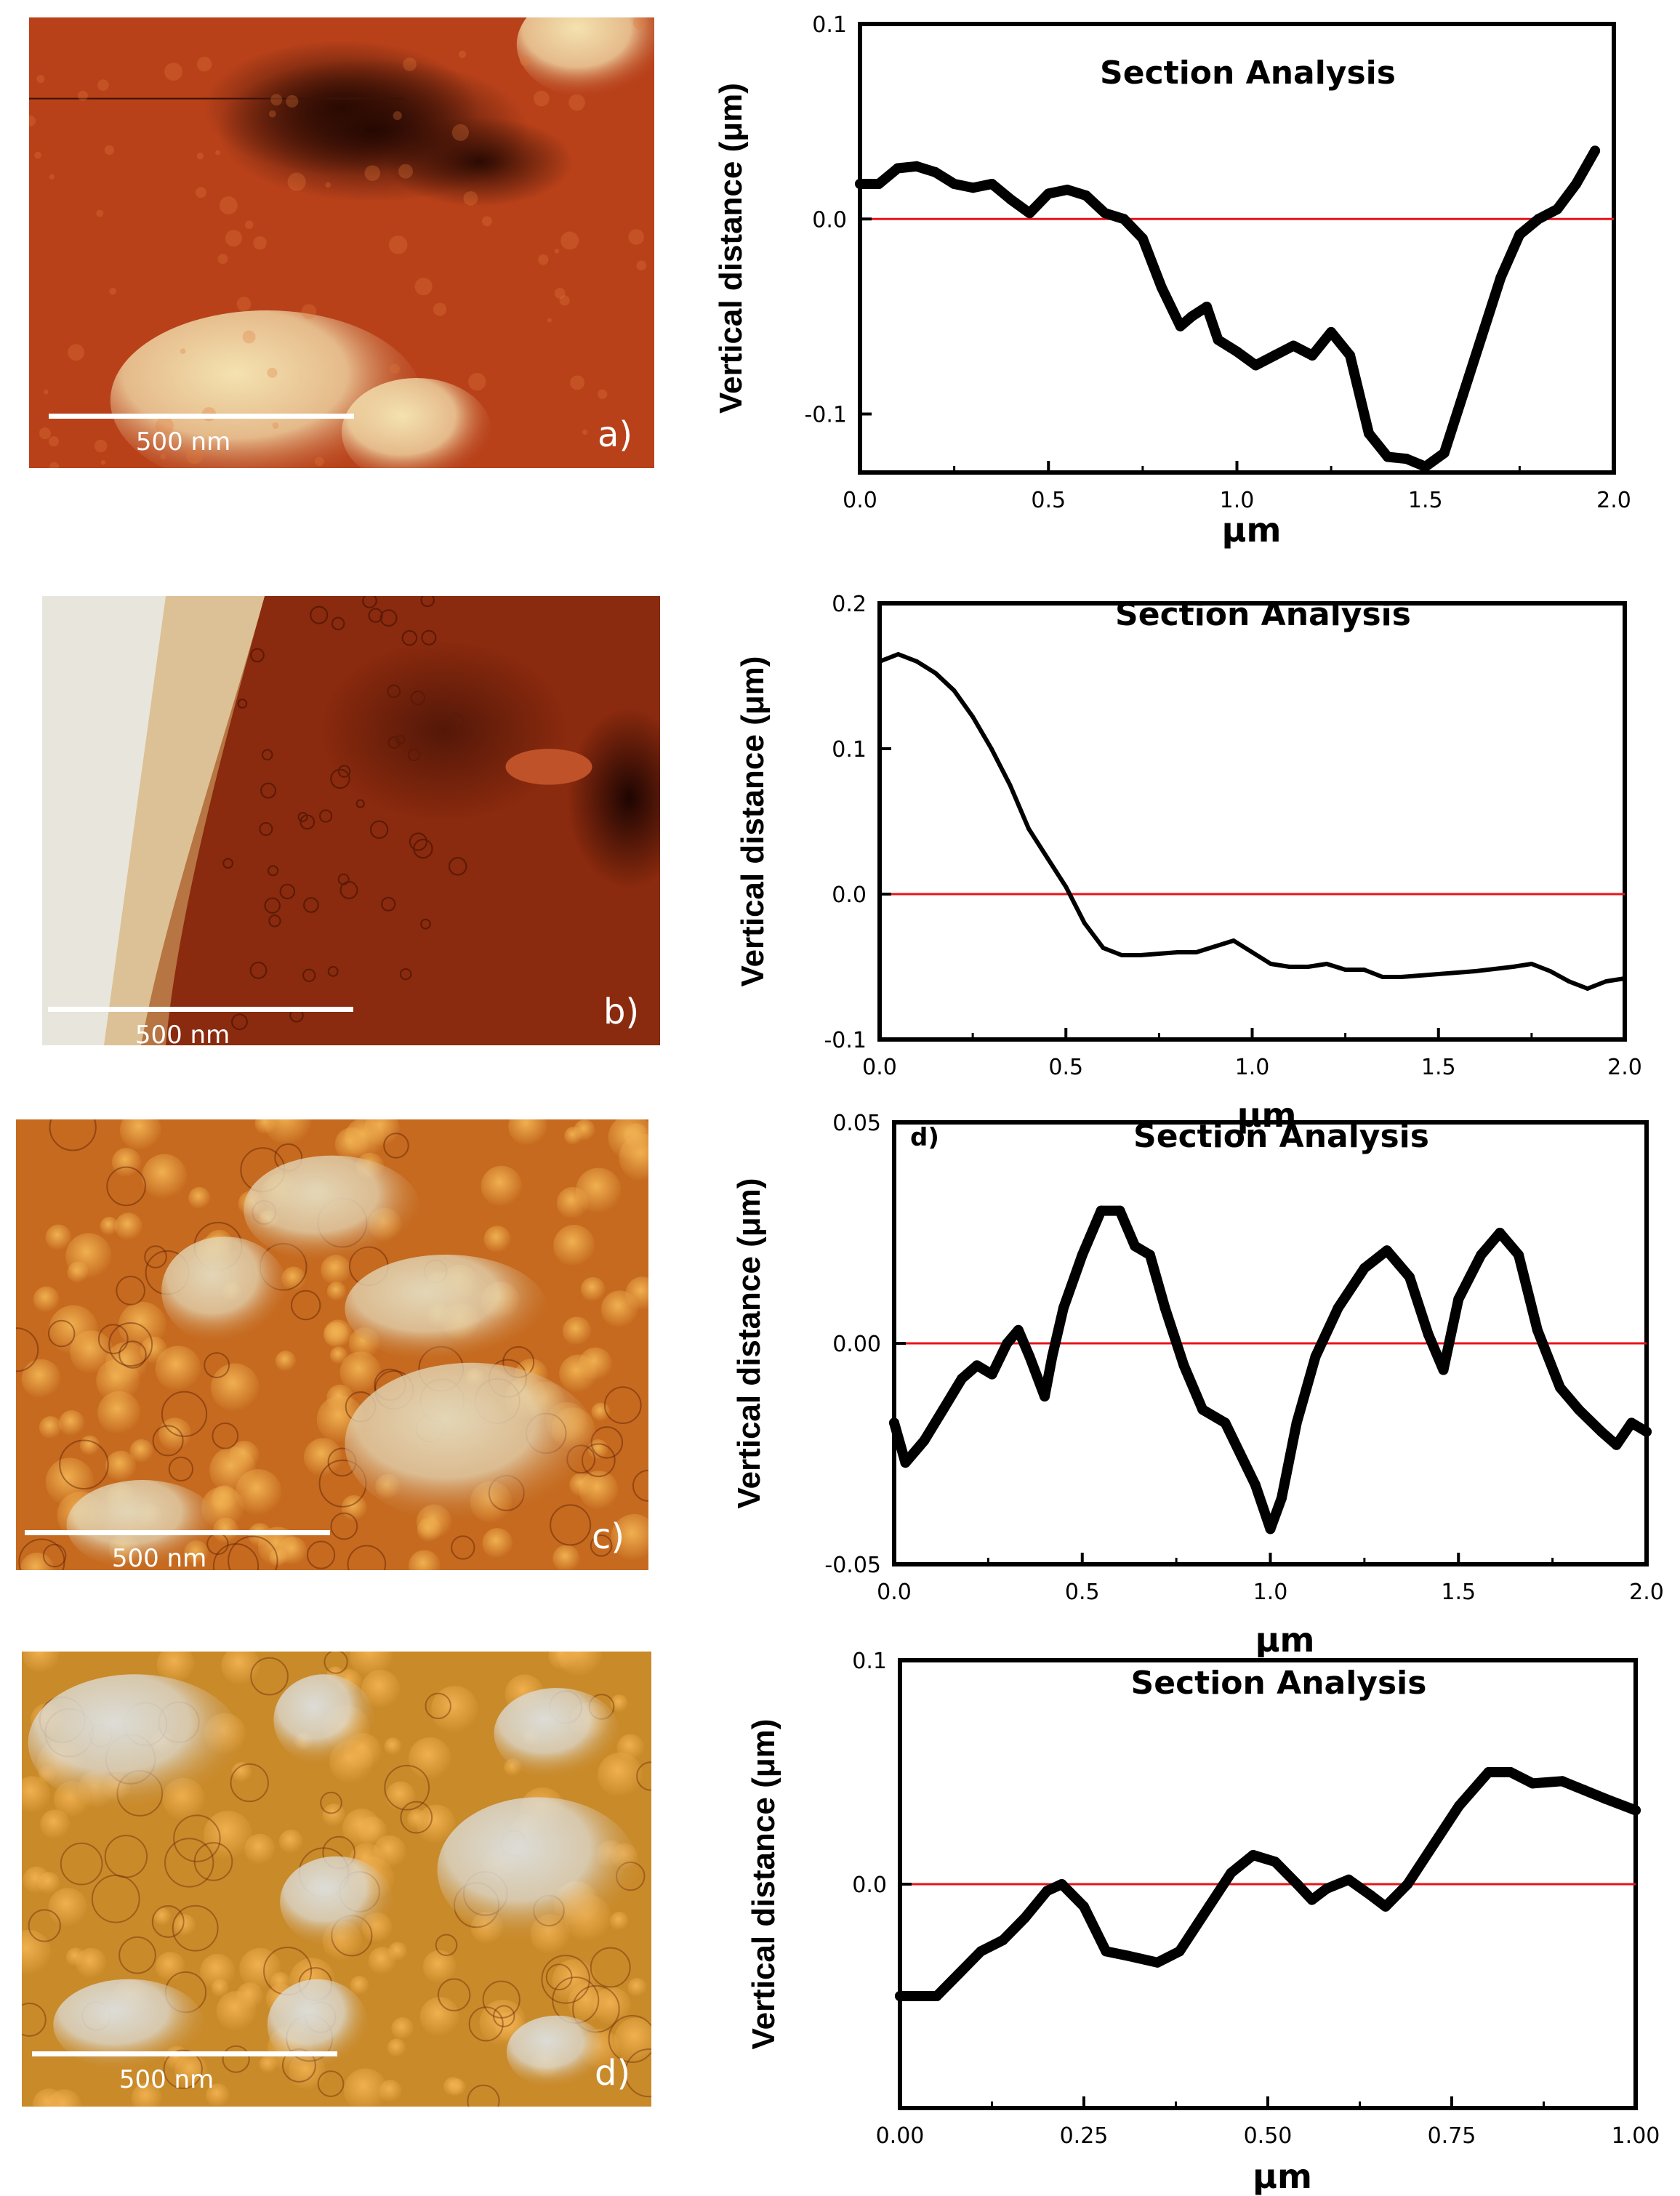  I want to click on y-tick-label: 0.1, so click(869, 1661).